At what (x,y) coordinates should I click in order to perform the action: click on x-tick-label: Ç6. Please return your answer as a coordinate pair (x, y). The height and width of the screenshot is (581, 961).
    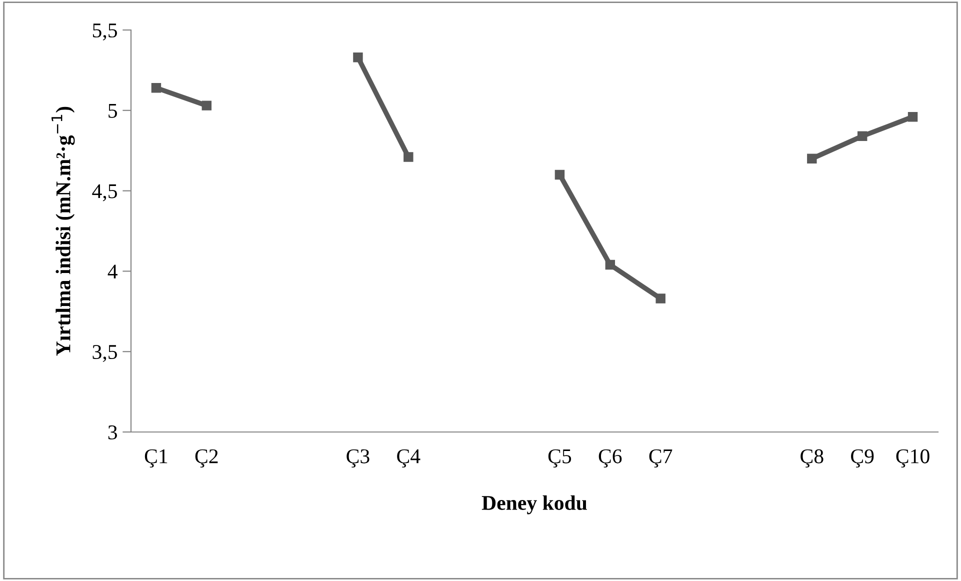
    Looking at the image, I should click on (610, 458).